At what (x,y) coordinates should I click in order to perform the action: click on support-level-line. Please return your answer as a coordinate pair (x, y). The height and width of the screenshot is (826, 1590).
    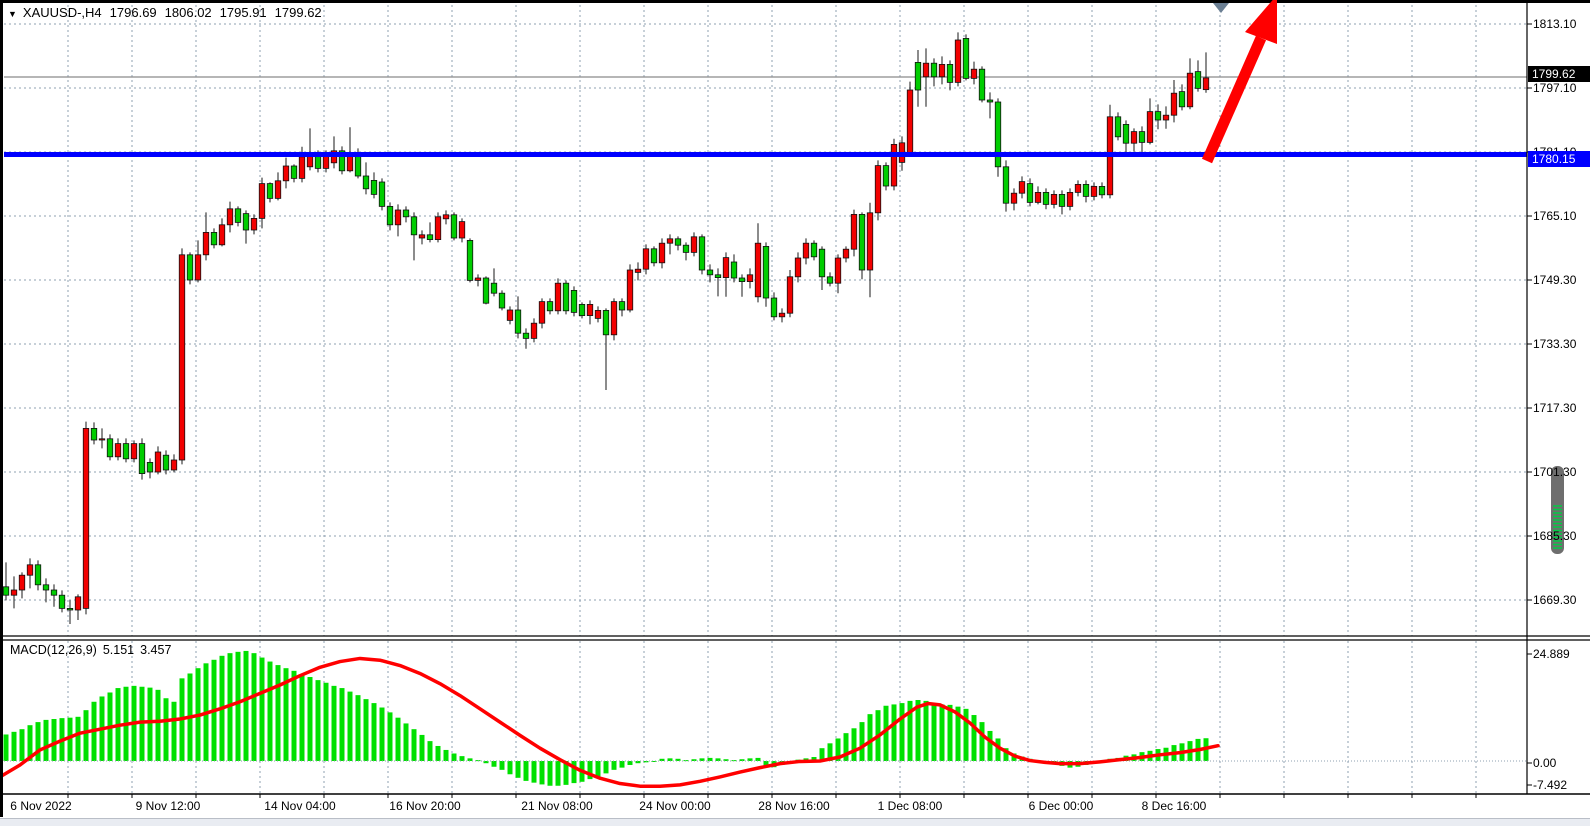
    Looking at the image, I should click on (765, 154).